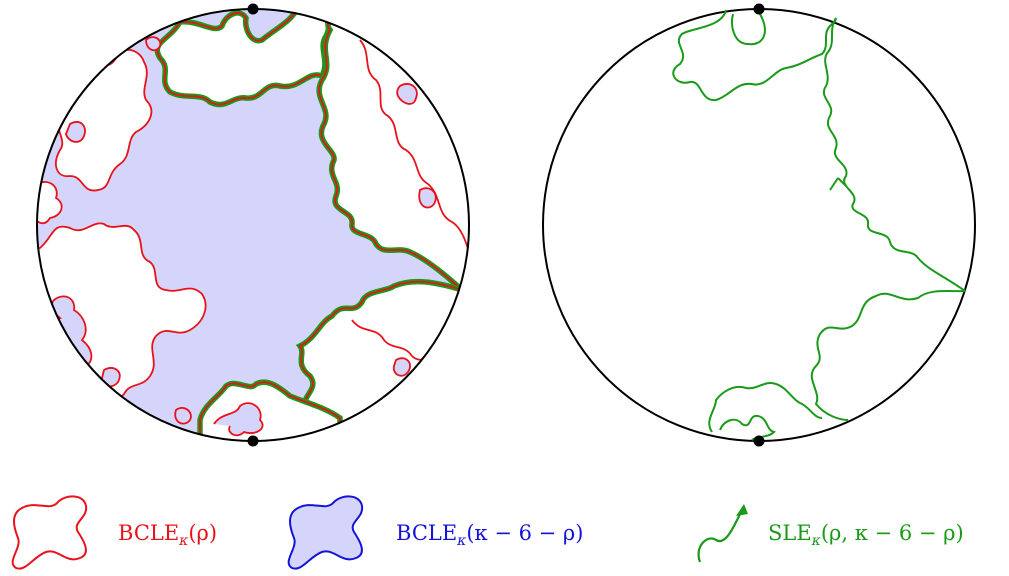 The image size is (1009, 576). What do you see at coordinates (894, 154) in the screenshot?
I see `right-green-curve` at bounding box center [894, 154].